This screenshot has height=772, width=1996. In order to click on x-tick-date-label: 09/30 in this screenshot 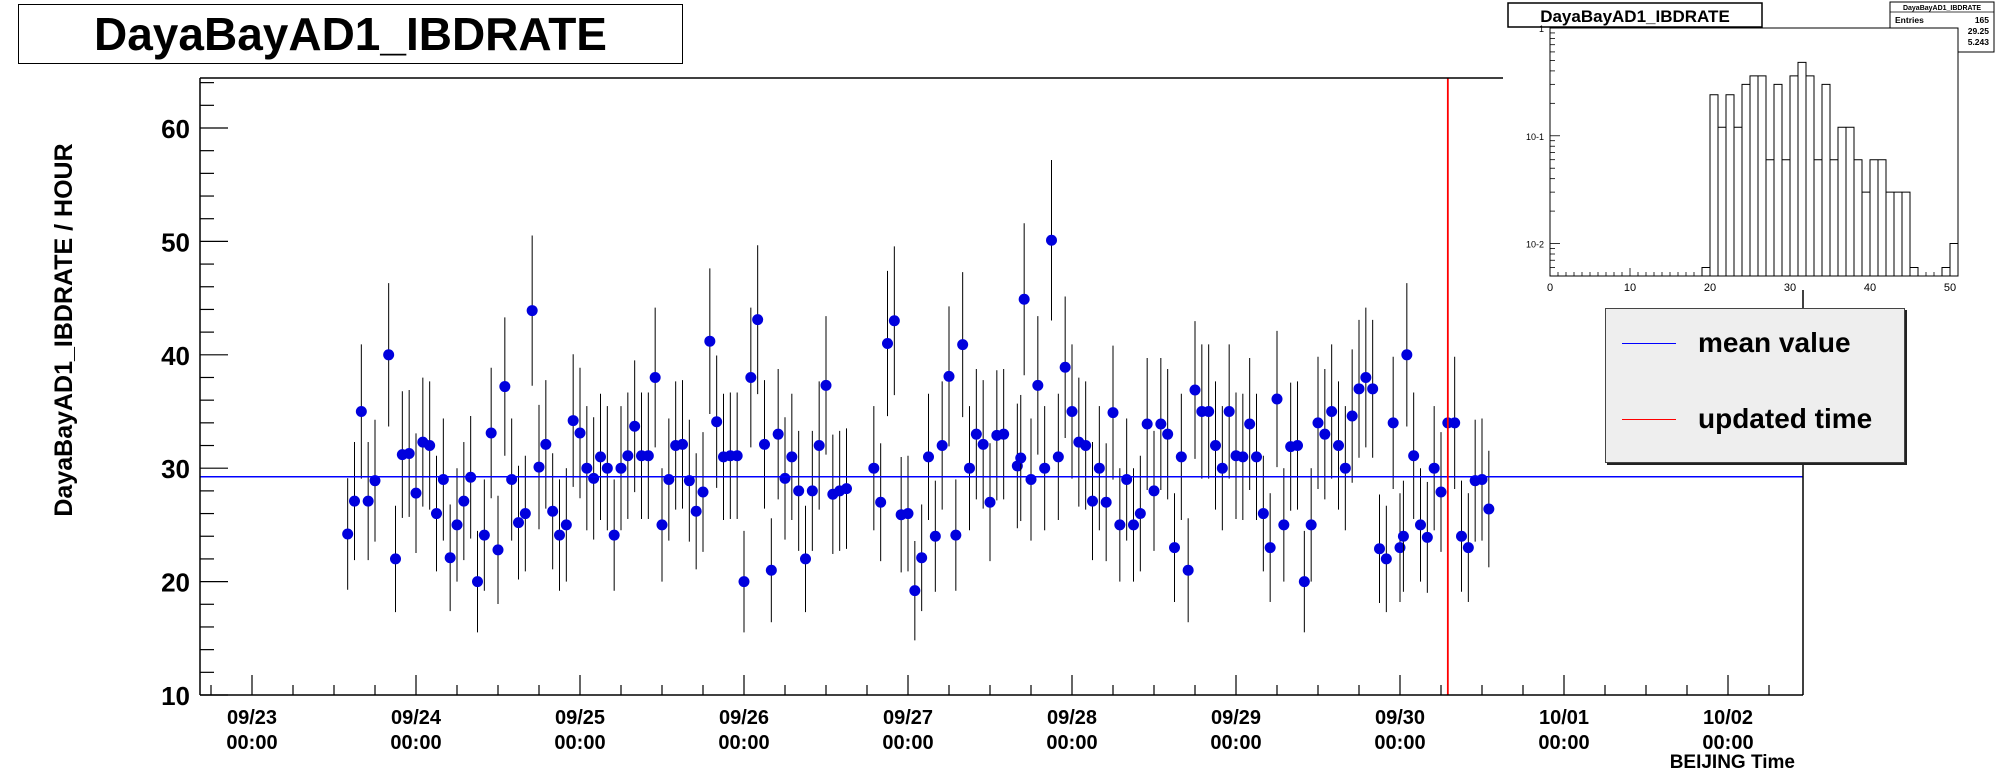, I will do `click(1400, 718)`.